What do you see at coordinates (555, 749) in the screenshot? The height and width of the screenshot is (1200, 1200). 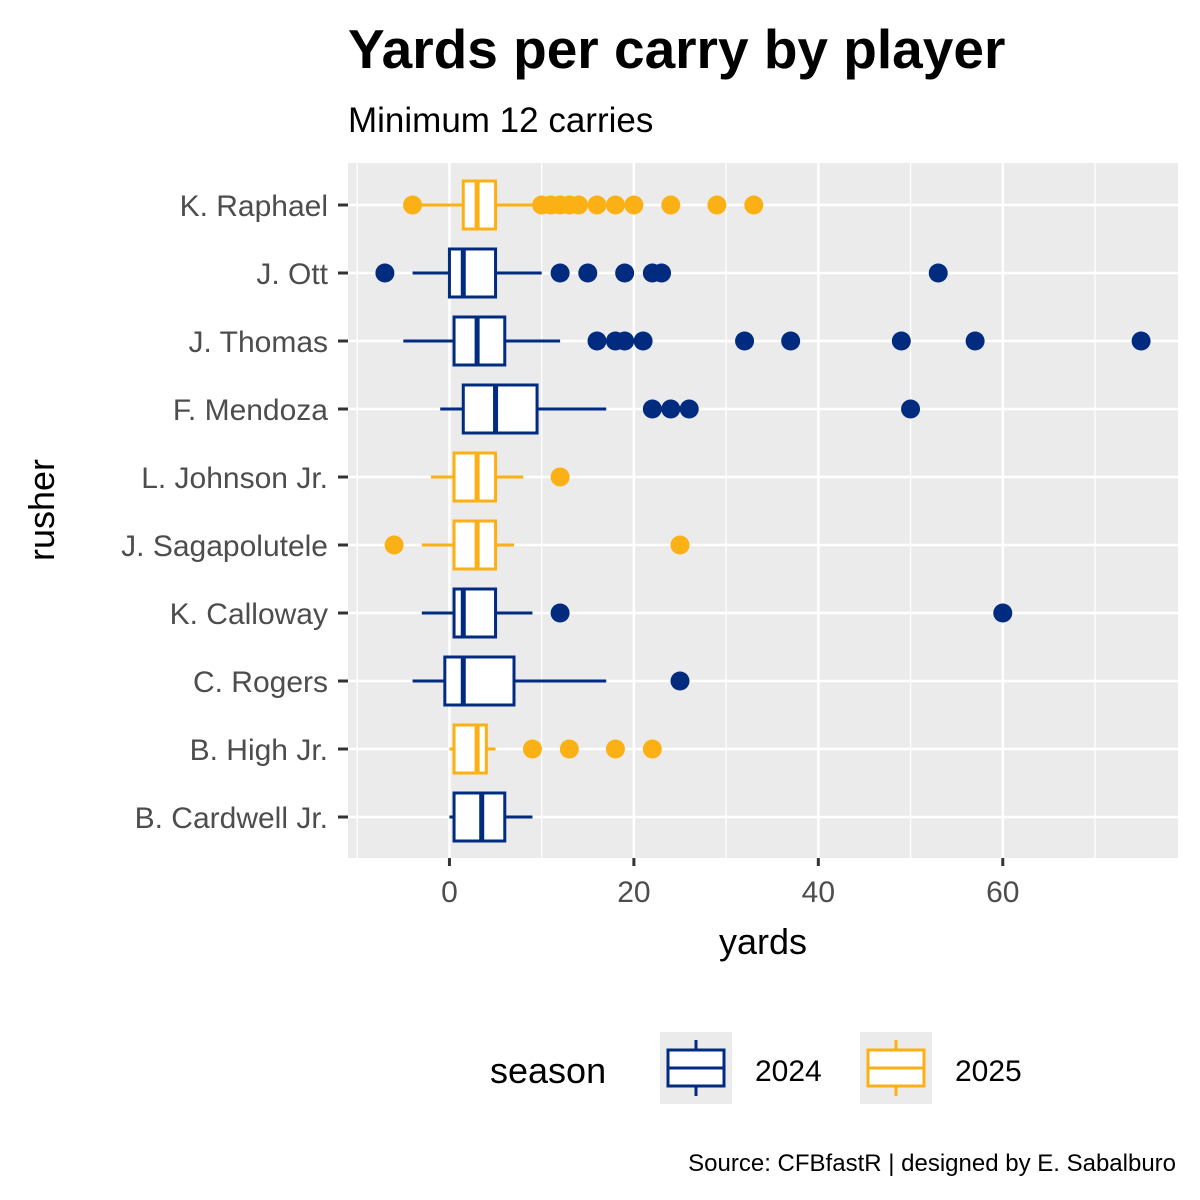 I see `boxplot-b-high-jr` at bounding box center [555, 749].